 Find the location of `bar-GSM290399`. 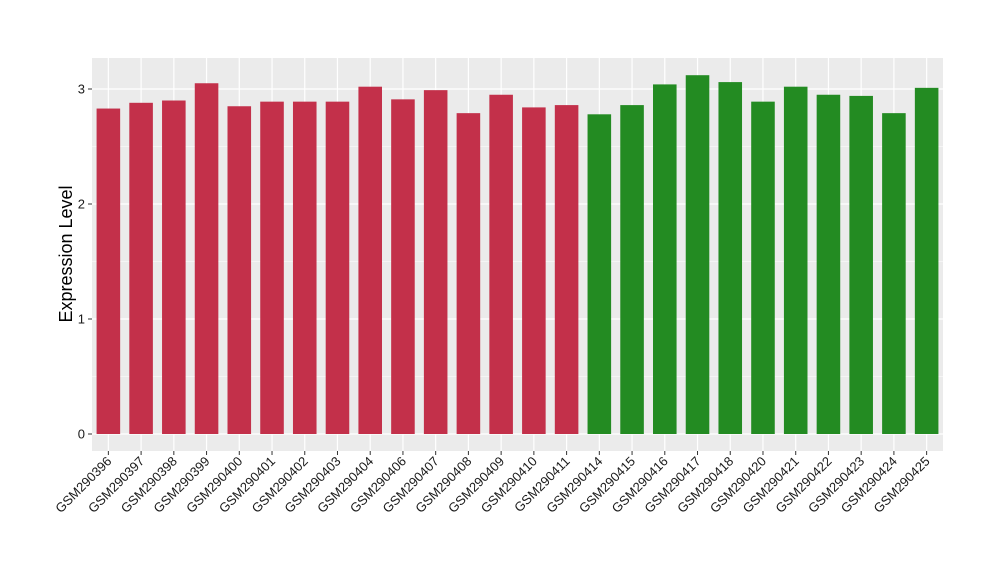

bar-GSM290399 is located at coordinates (206, 258).